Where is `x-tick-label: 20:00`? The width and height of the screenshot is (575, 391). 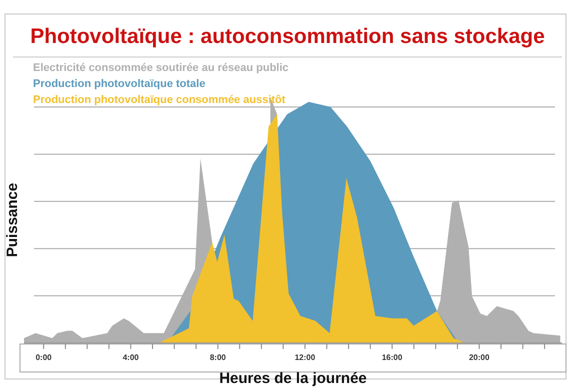 x-tick-label: 20:00 is located at coordinates (479, 357).